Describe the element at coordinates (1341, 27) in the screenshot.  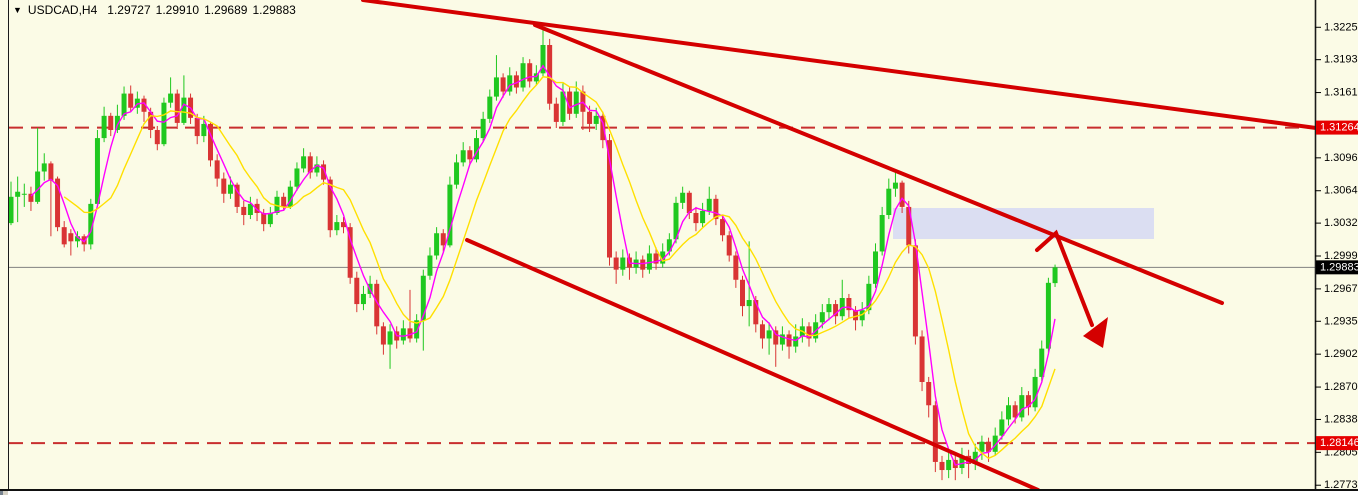
I see `axis-tick-label: 1.32255` at that location.